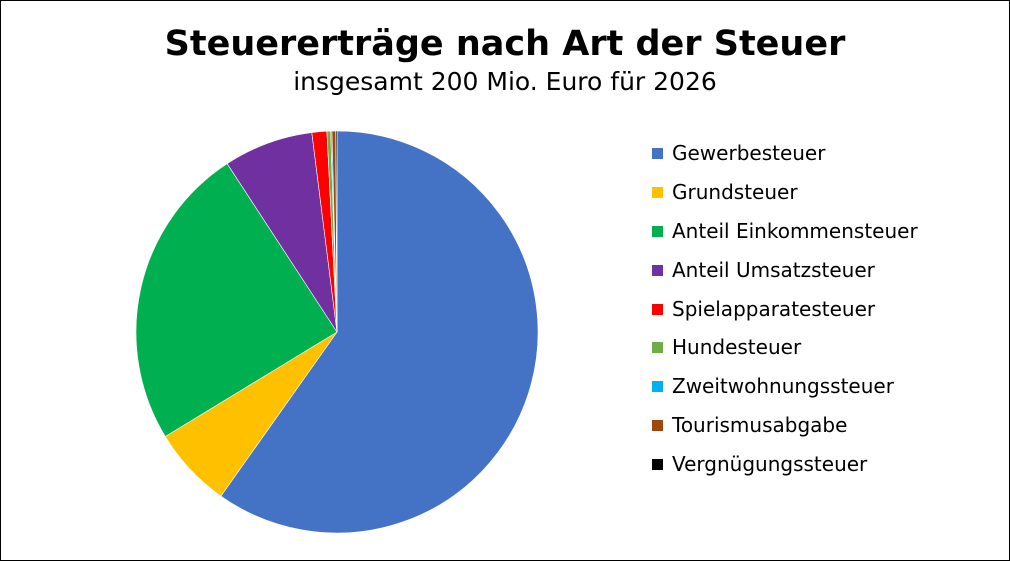 Image resolution: width=1010 pixels, height=561 pixels. Describe the element at coordinates (505, 81) in the screenshot. I see `chart-subtitle: insgesamt 200 Mio. Euro für 2026` at that location.